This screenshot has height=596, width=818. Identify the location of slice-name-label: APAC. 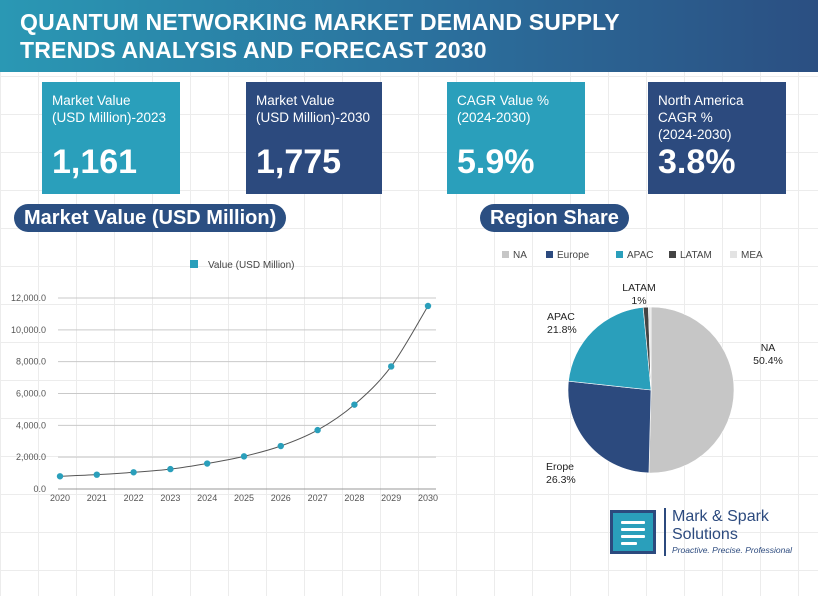
(561, 317).